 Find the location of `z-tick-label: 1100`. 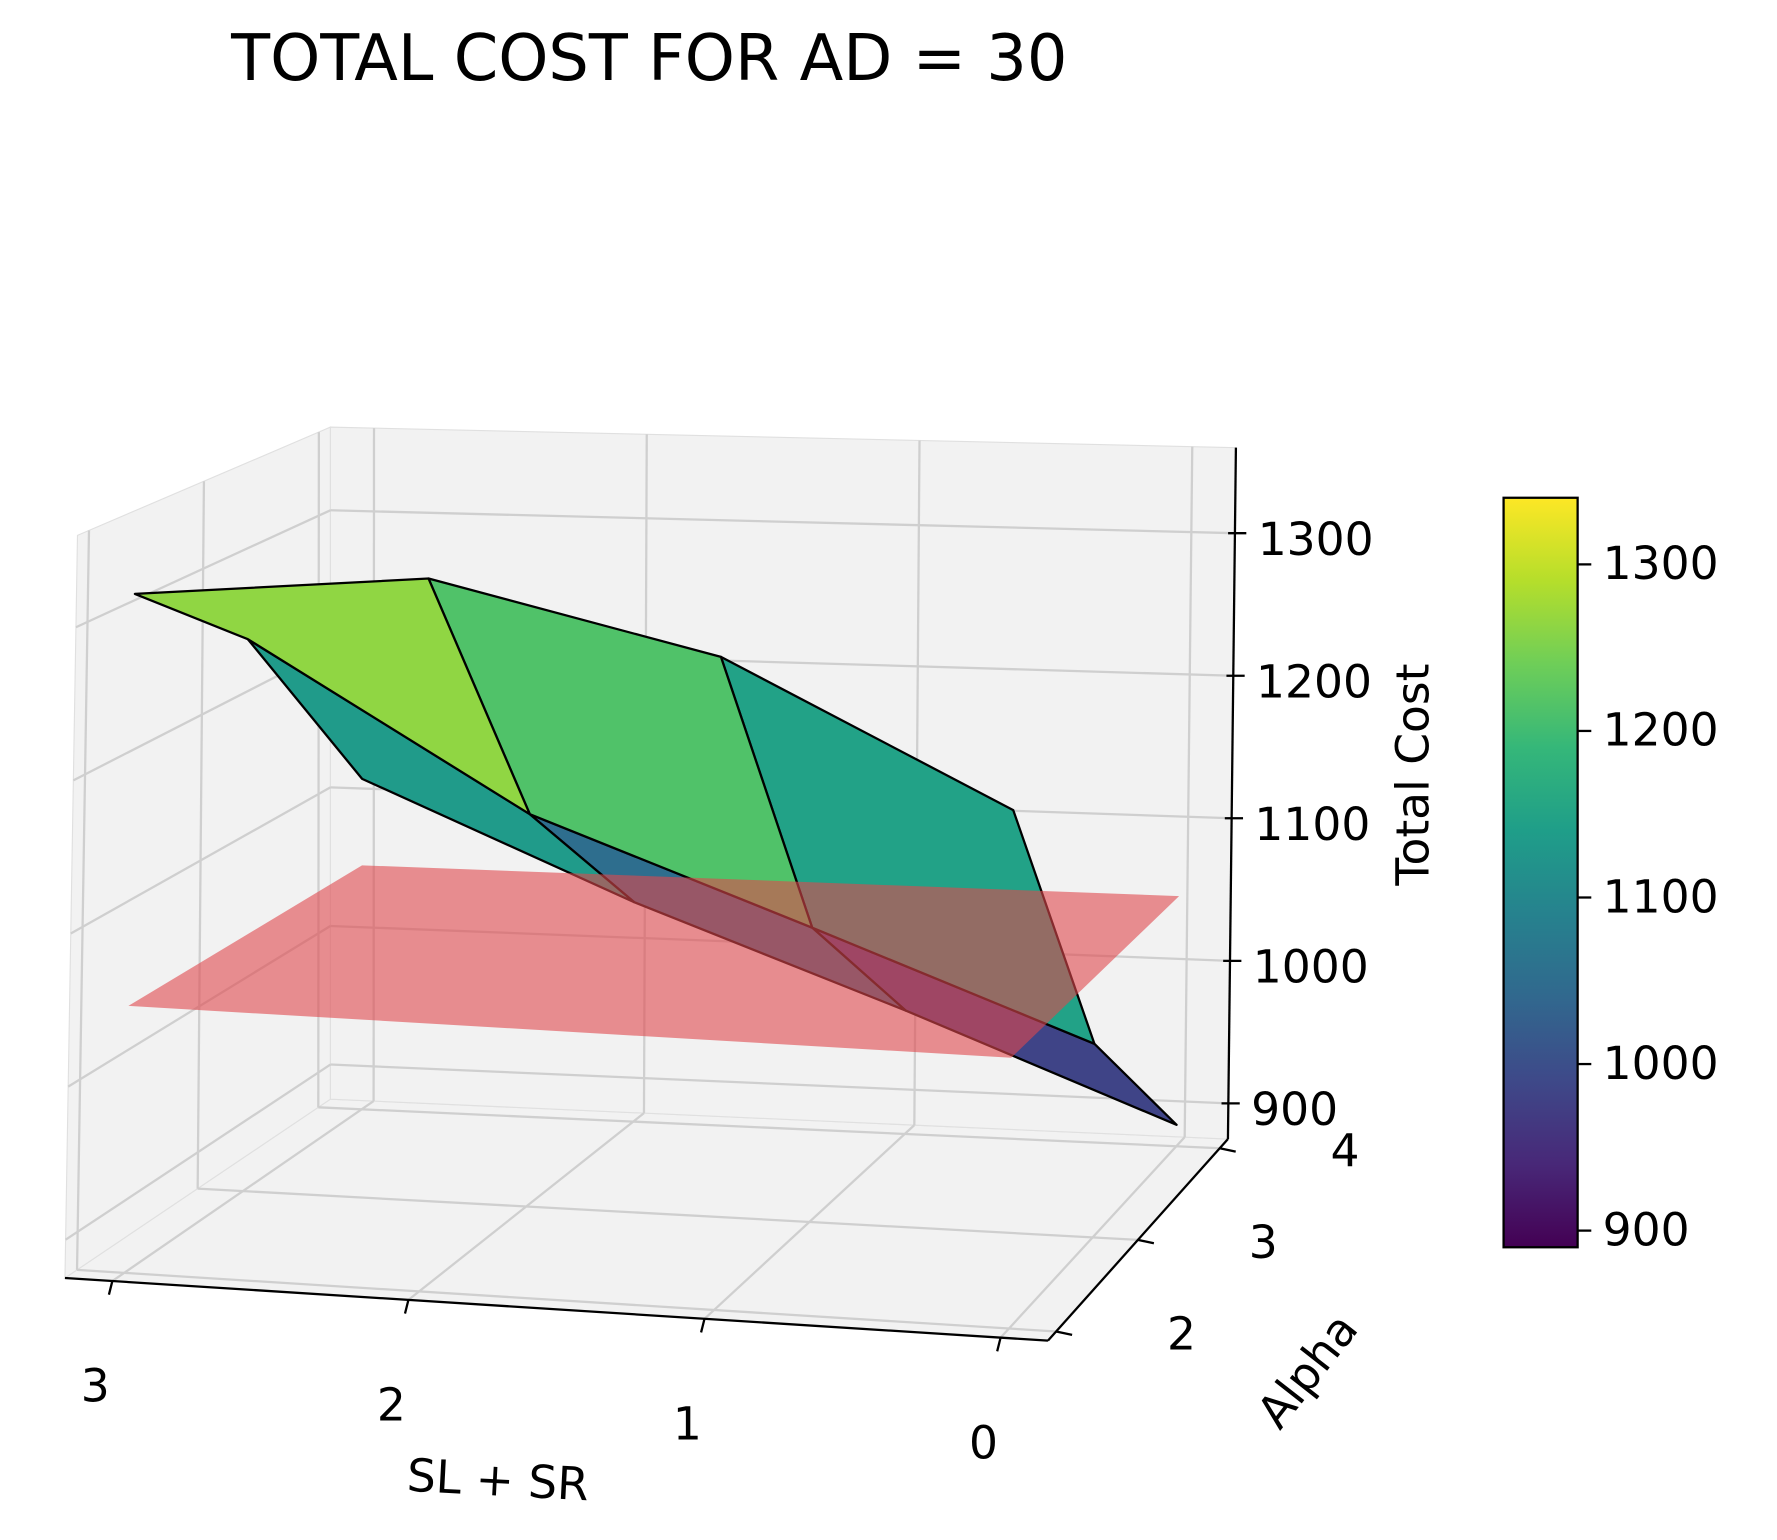

z-tick-label: 1100 is located at coordinates (1312, 824).